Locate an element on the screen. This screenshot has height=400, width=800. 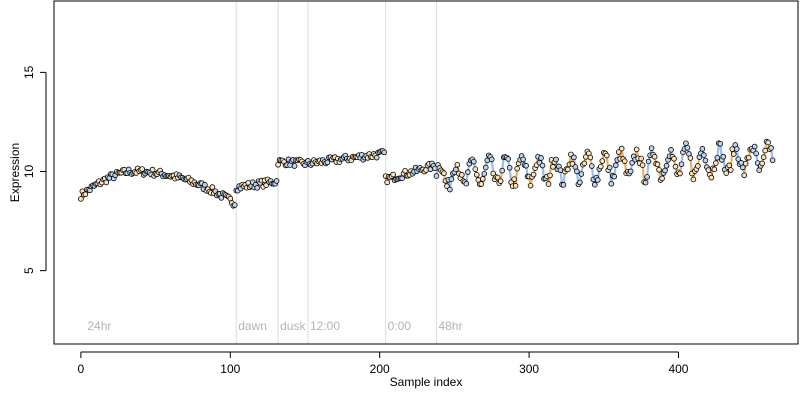
y-tick-label: 5 is located at coordinates (29, 270).